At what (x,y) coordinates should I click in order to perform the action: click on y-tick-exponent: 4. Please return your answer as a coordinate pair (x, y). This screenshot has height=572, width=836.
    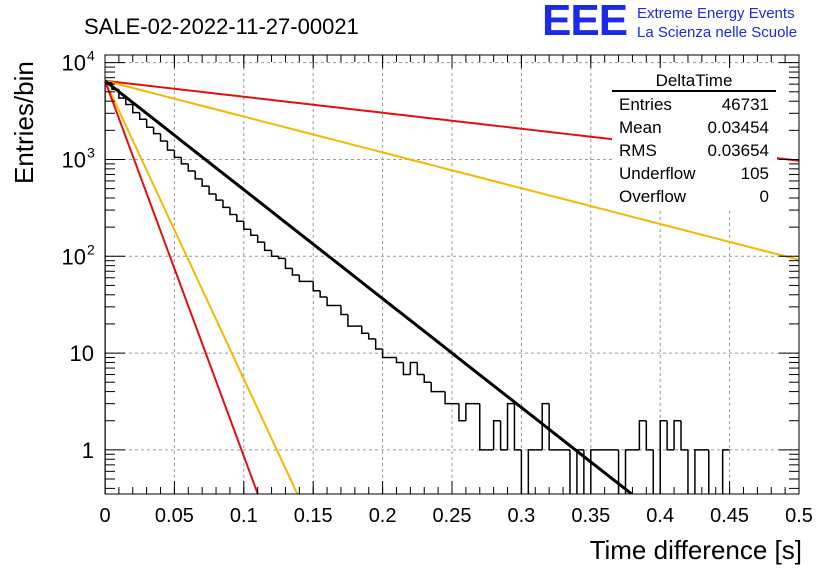
    Looking at the image, I should click on (91, 56).